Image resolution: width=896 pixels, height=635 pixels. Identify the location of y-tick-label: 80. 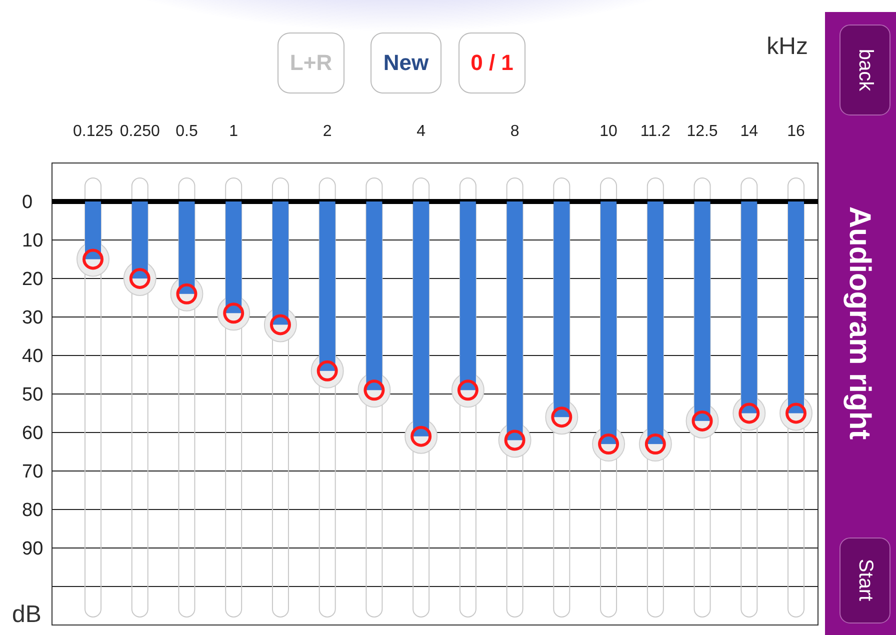
(33, 511).